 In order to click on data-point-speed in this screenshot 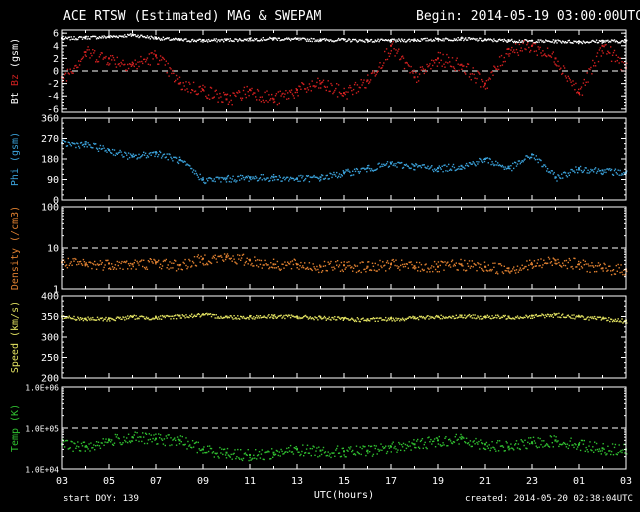, I will do `click(602, 318)`.